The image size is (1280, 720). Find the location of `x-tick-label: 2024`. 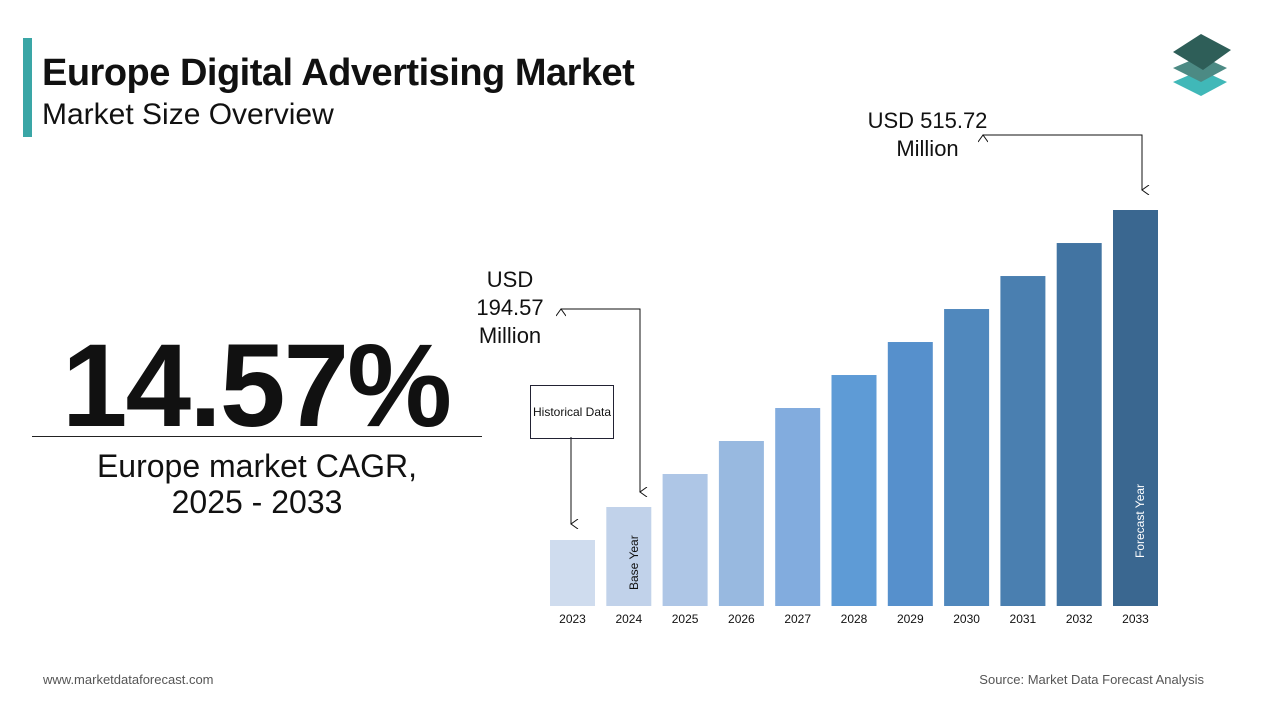

x-tick-label: 2024 is located at coordinates (629, 619).